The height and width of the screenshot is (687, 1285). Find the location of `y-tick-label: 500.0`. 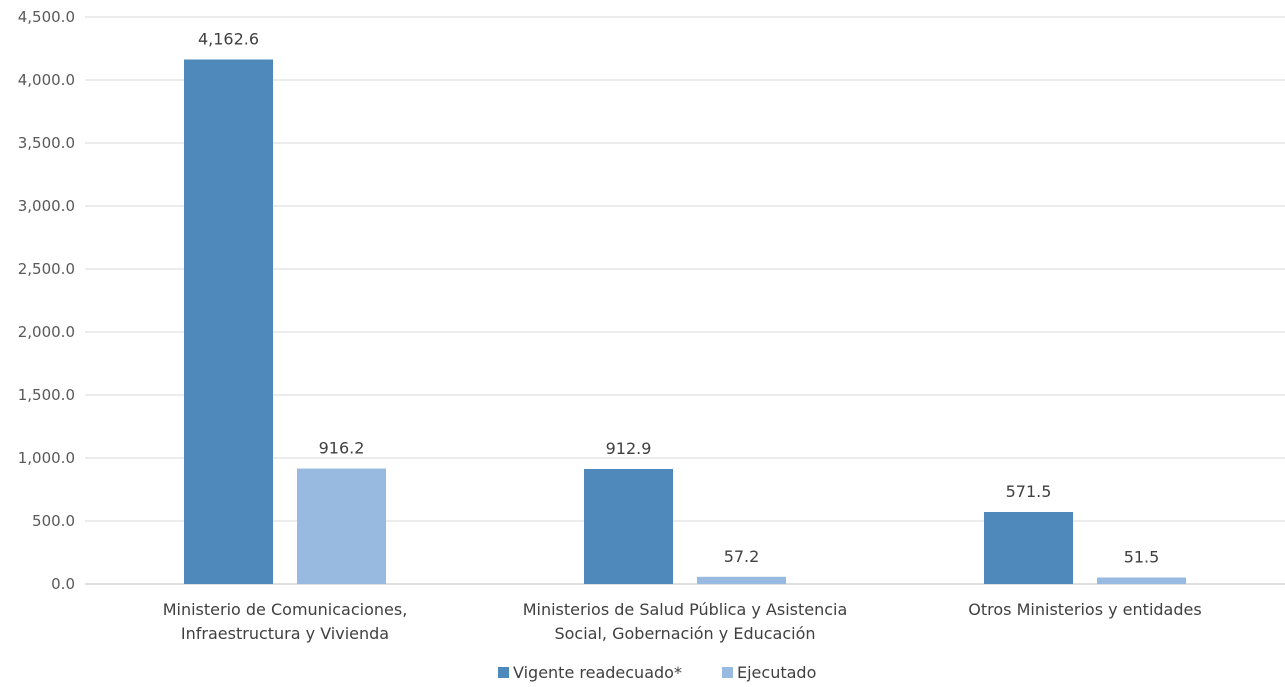

y-tick-label: 500.0 is located at coordinates (53, 521).